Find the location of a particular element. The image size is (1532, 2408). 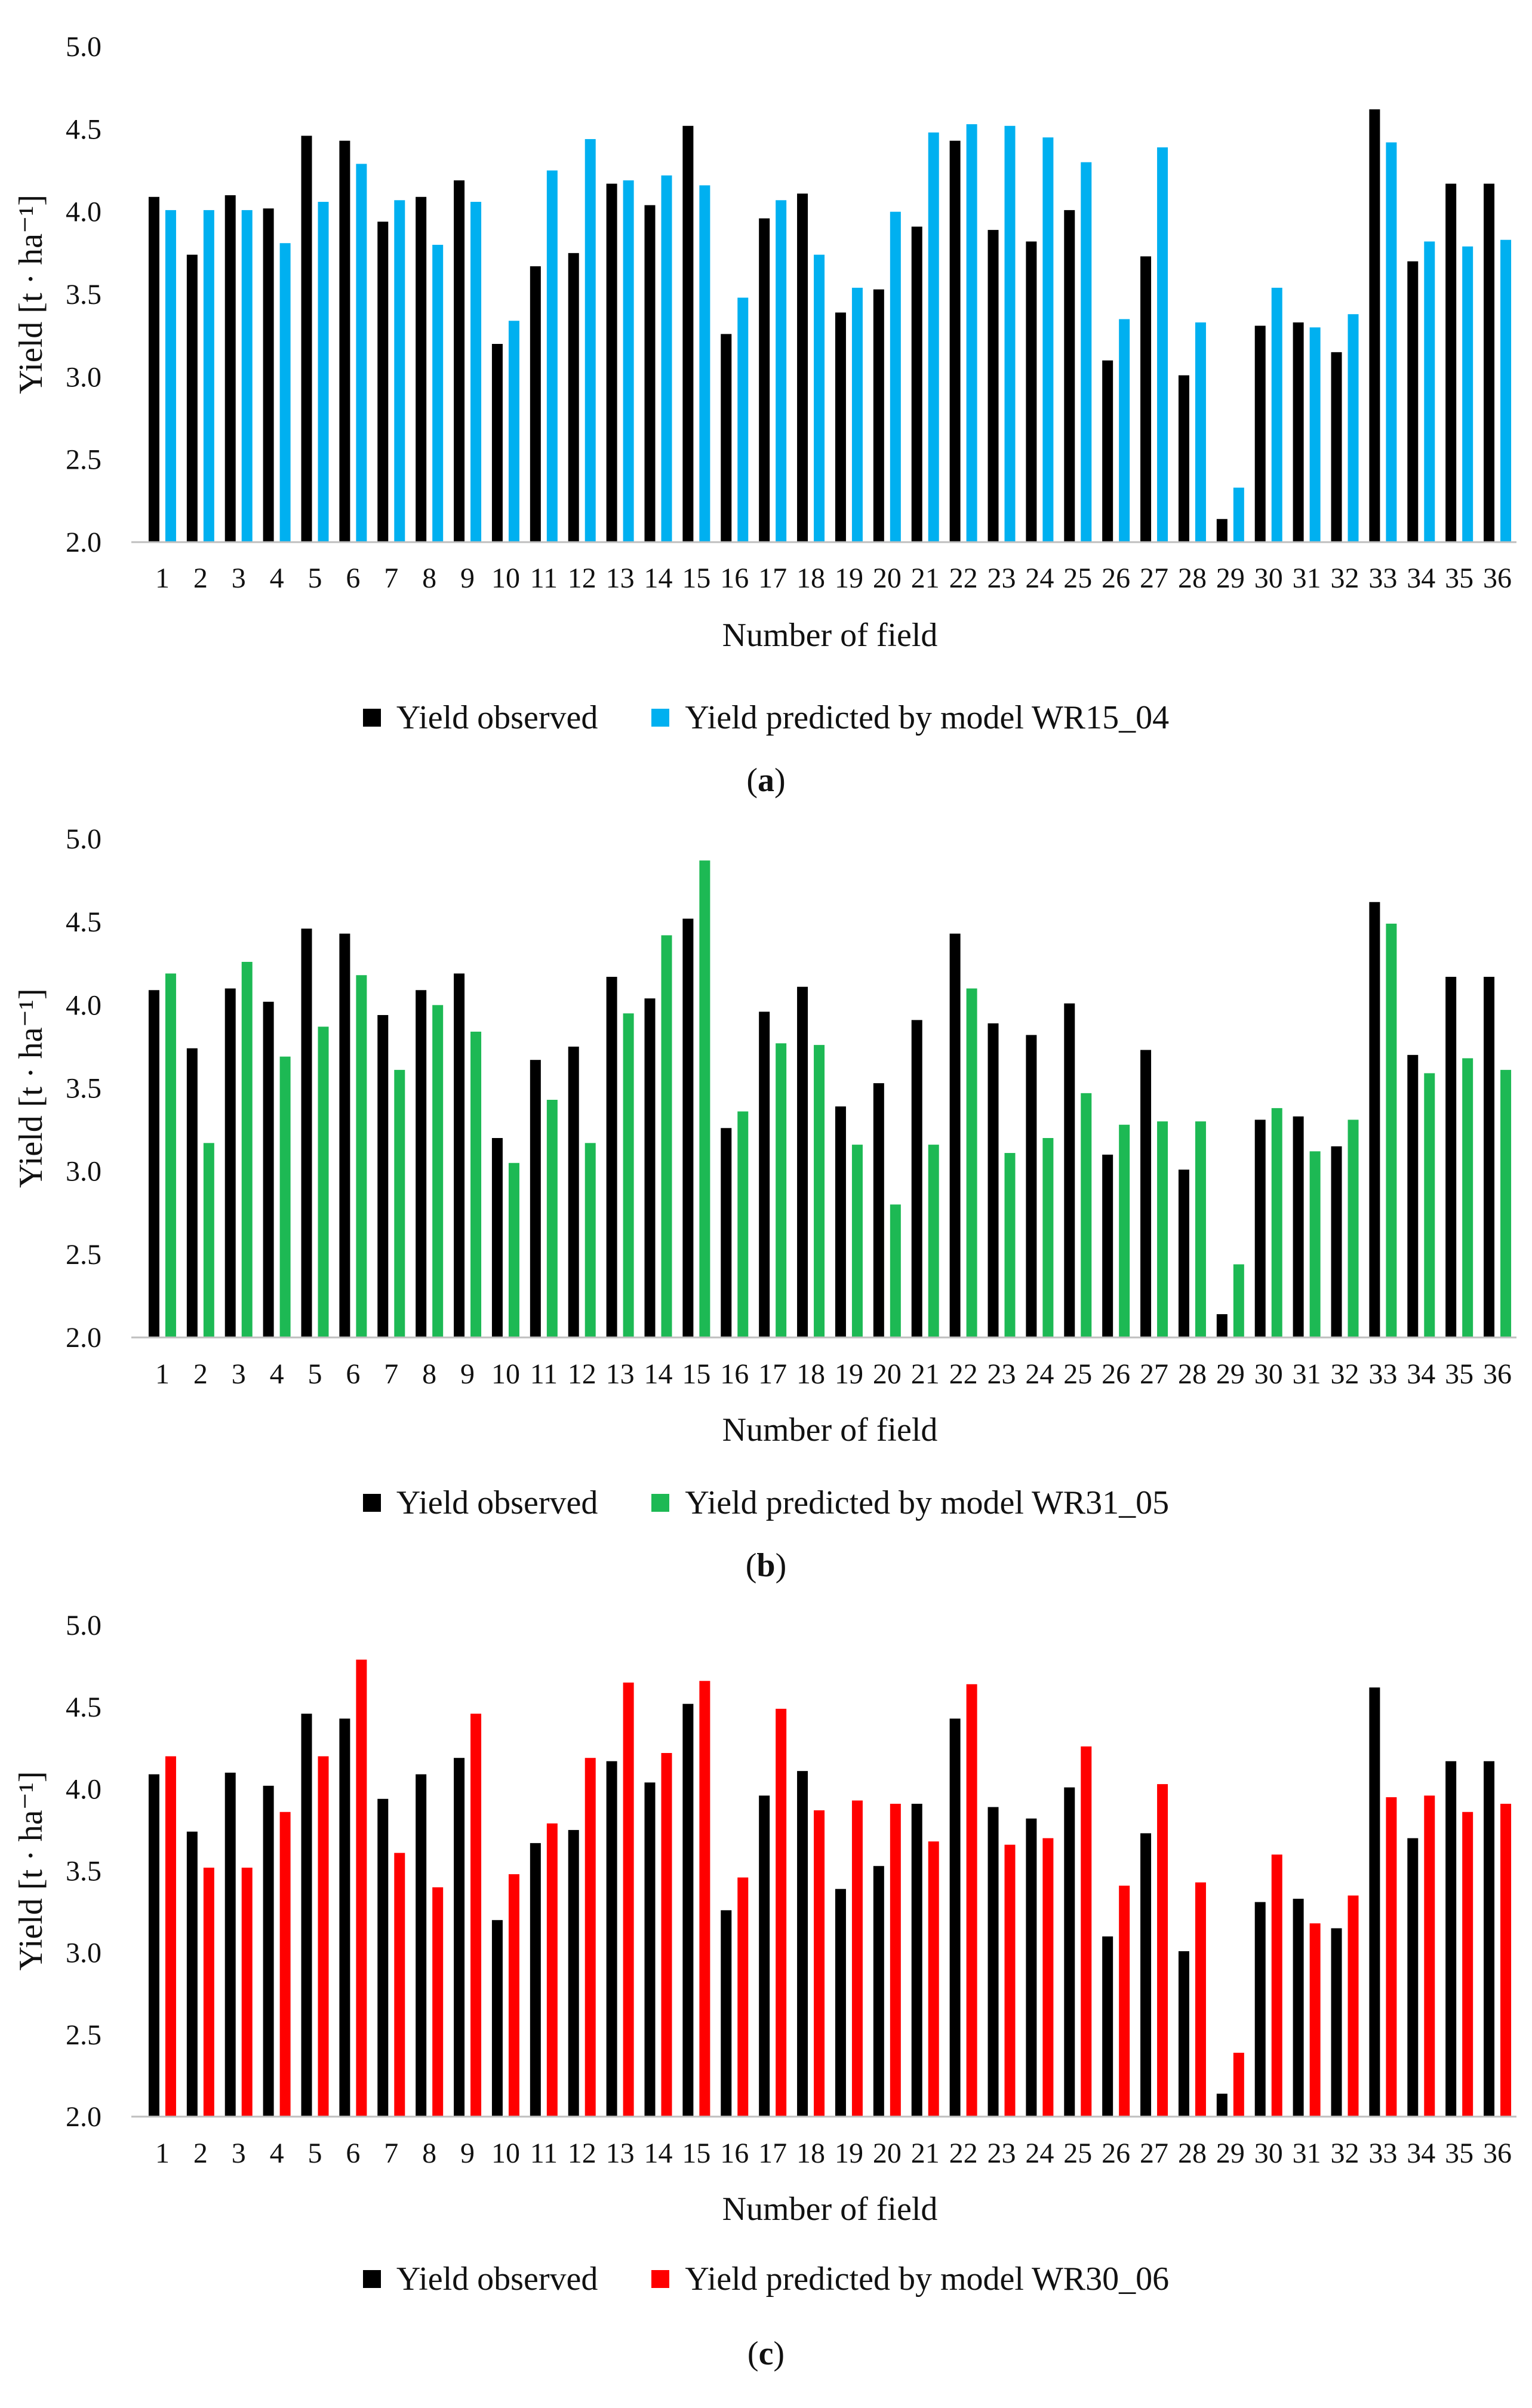

x-tick-label: 7 is located at coordinates (391, 578).